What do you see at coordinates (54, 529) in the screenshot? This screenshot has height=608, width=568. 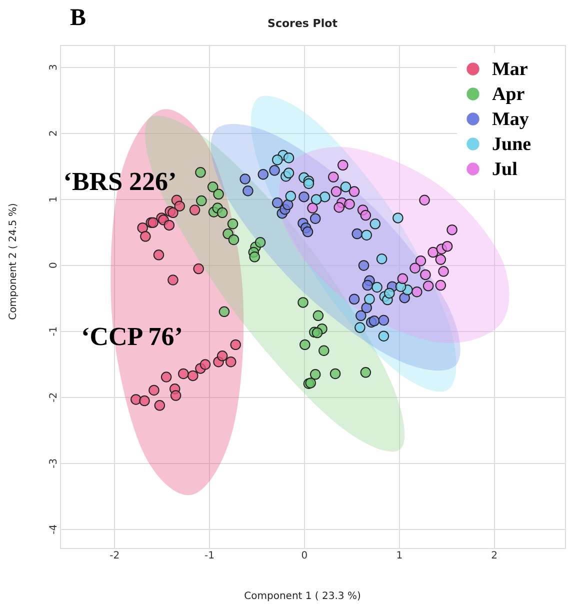 I see `y-tick-label: -4` at bounding box center [54, 529].